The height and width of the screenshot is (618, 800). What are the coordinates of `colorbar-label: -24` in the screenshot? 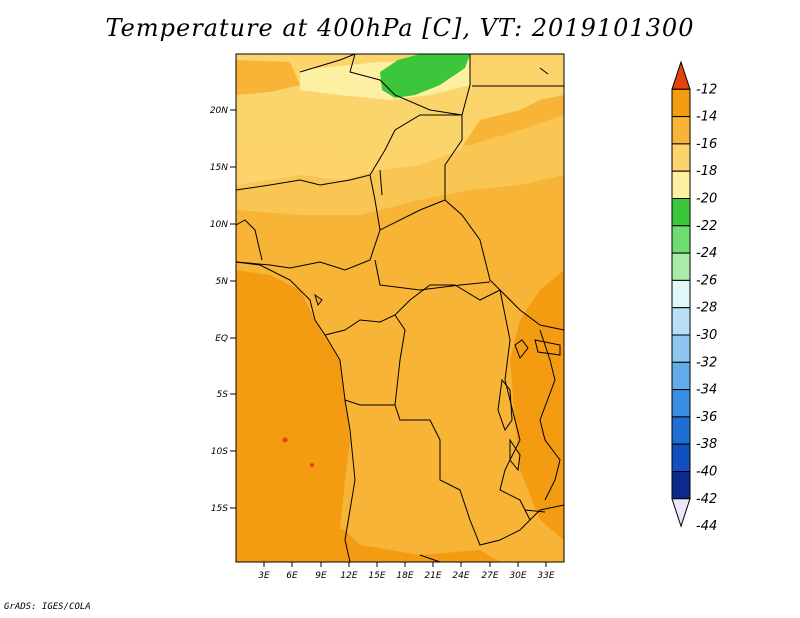 It's located at (706, 253).